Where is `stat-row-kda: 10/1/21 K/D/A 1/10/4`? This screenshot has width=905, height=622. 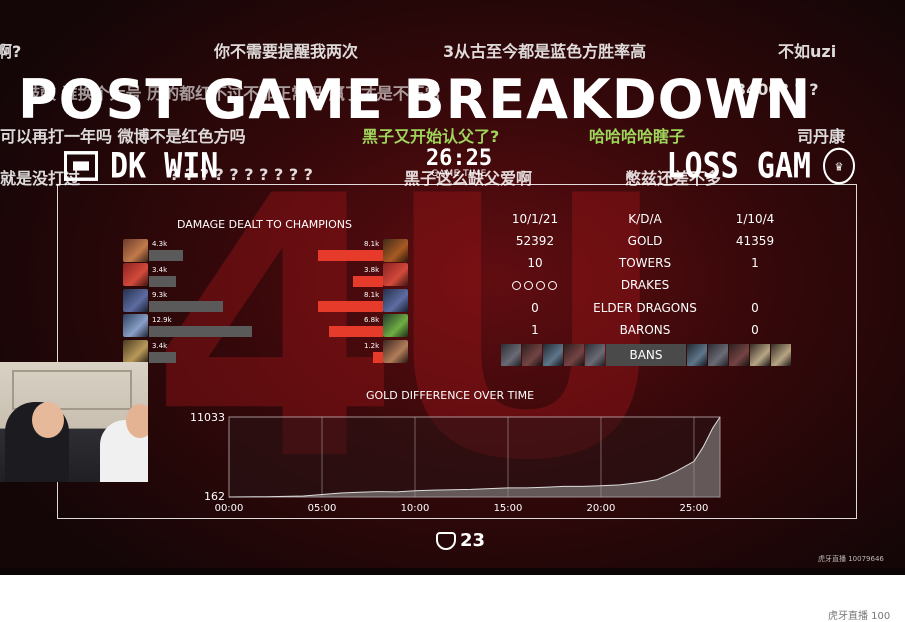
stat-row-kda: 10/1/21 K/D/A 1/10/4 is located at coordinates (645, 221).